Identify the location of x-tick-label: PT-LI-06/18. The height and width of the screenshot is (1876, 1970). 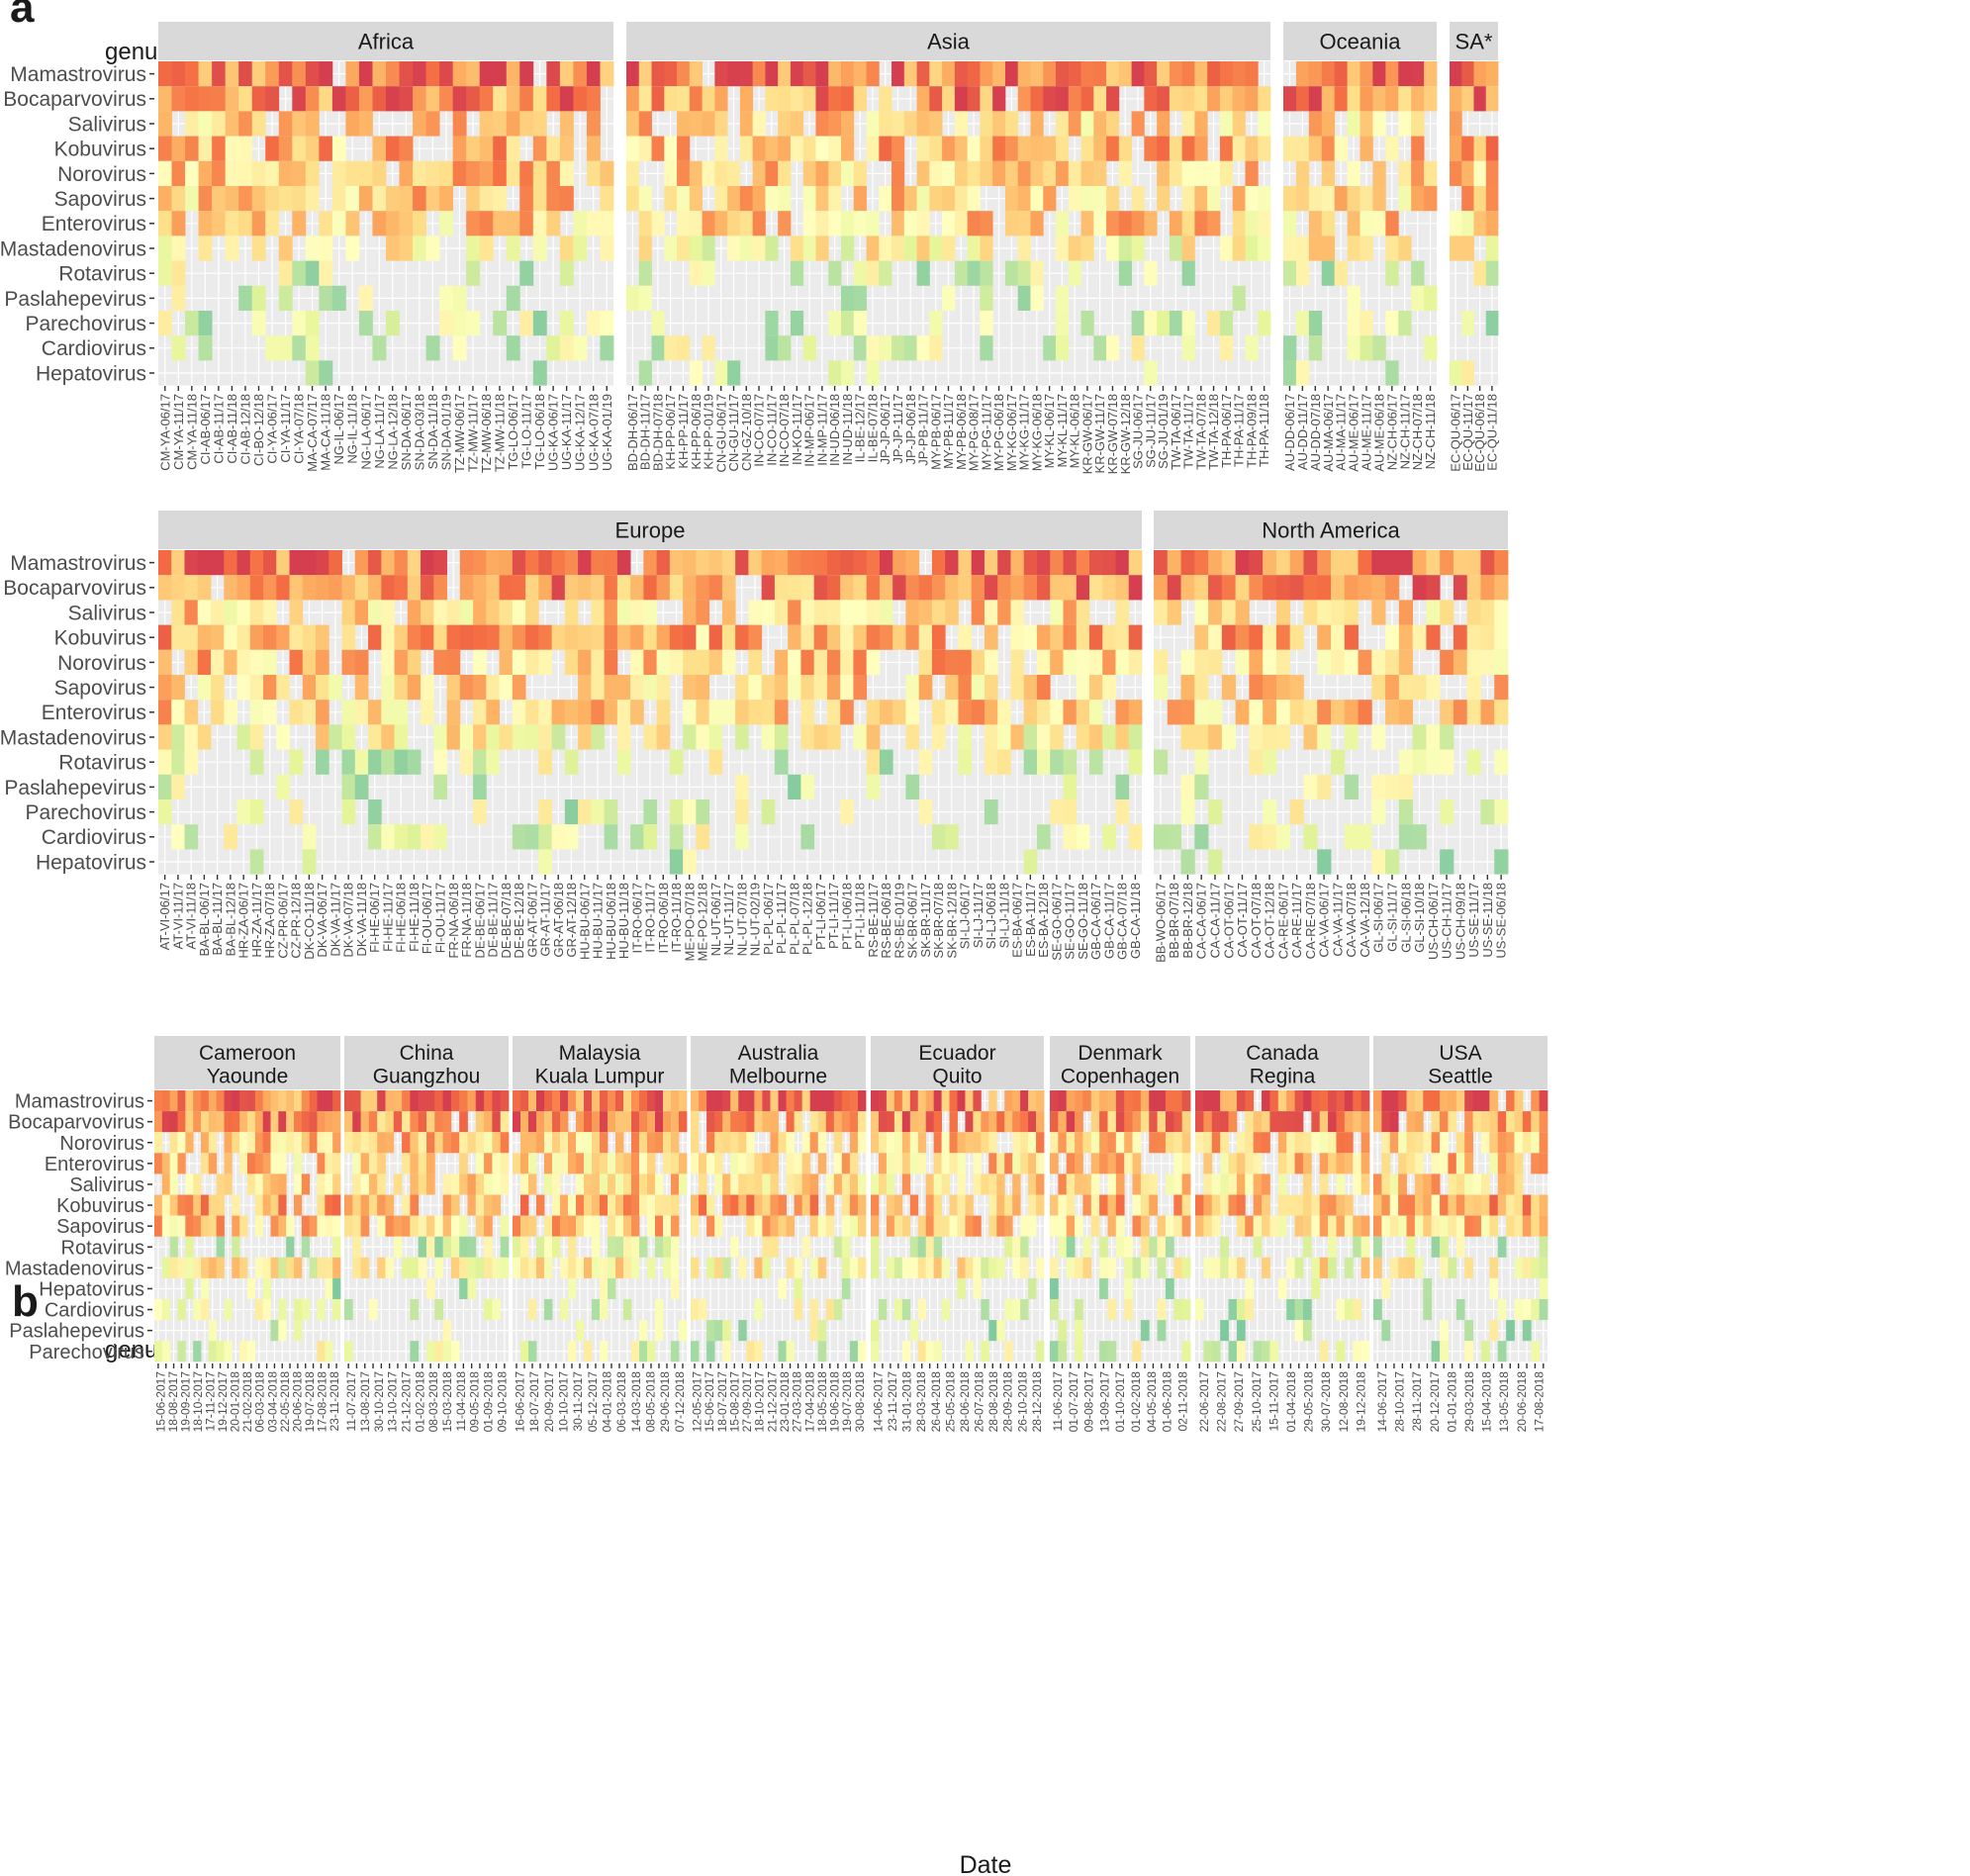
(846, 916).